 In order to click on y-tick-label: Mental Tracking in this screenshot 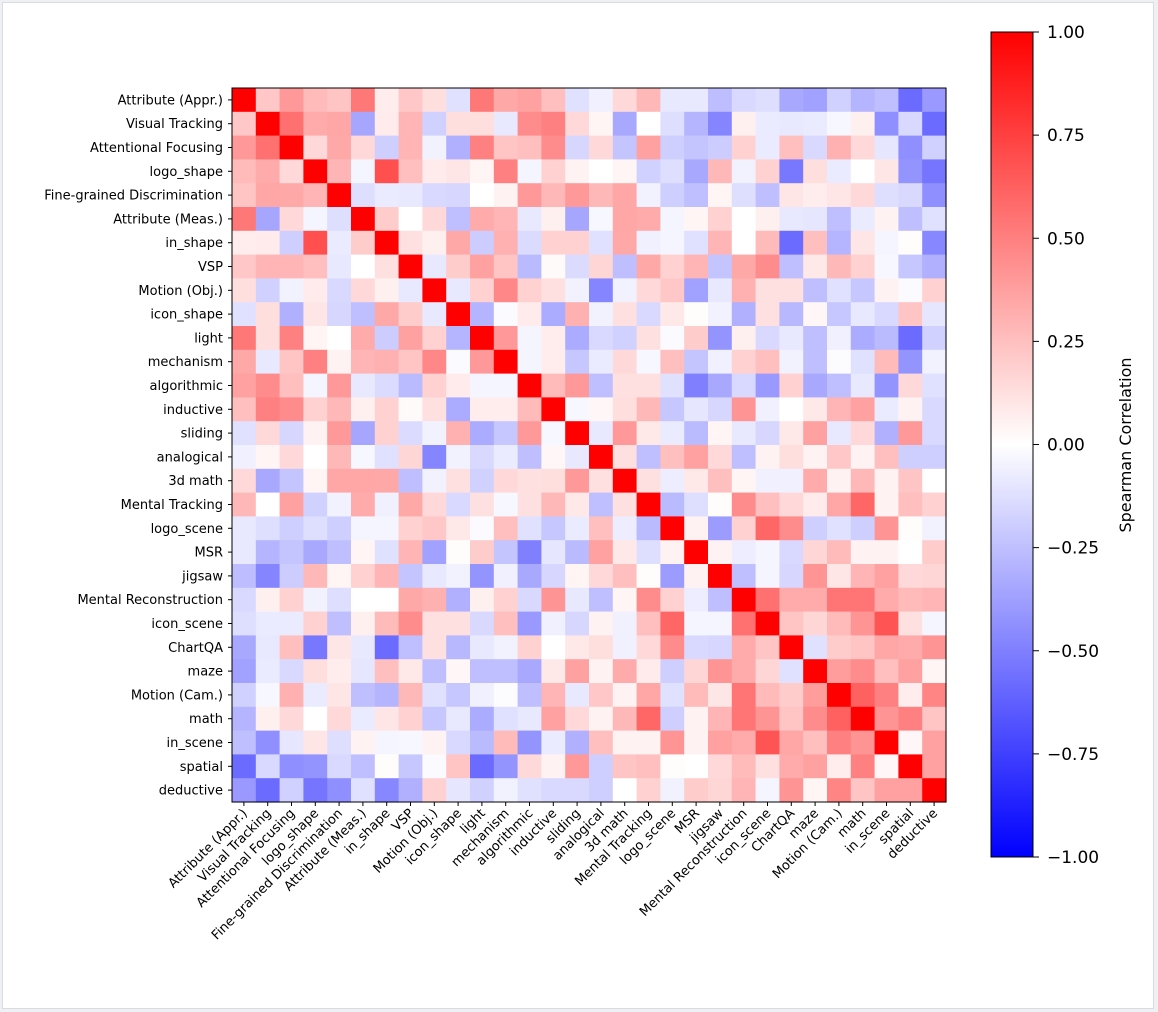, I will do `click(172, 505)`.